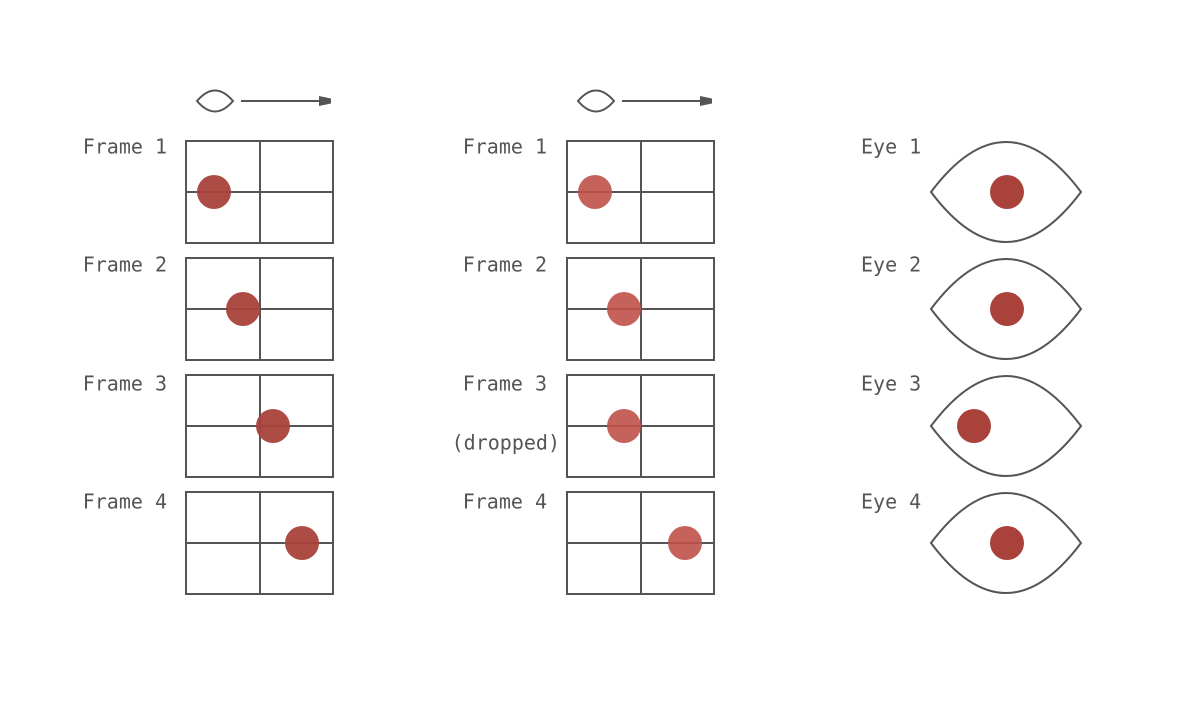 Image resolution: width=1200 pixels, height=720 pixels. What do you see at coordinates (208, 365) in the screenshot?
I see `frame-column: Frame 1 Frame 2 Frame 3 Frame 4` at bounding box center [208, 365].